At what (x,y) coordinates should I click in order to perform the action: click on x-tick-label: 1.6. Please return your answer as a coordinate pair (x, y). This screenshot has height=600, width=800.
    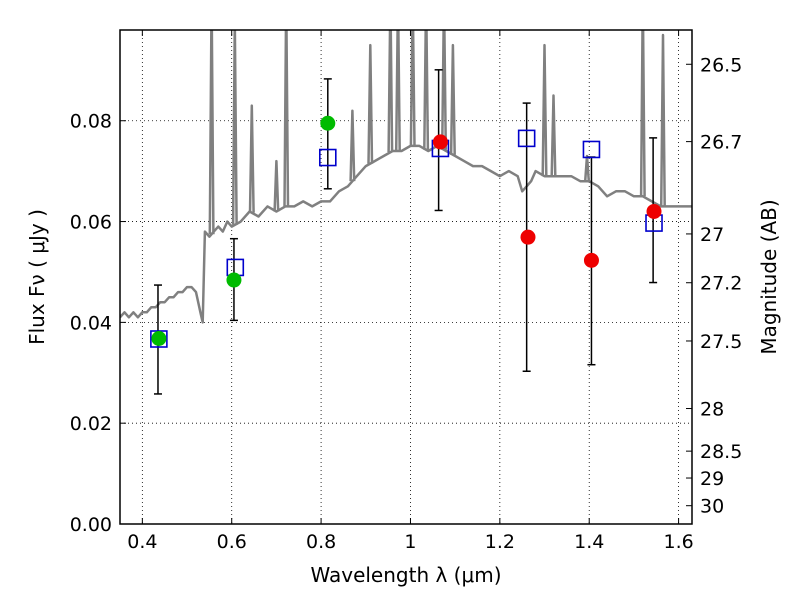
    Looking at the image, I should click on (678, 542).